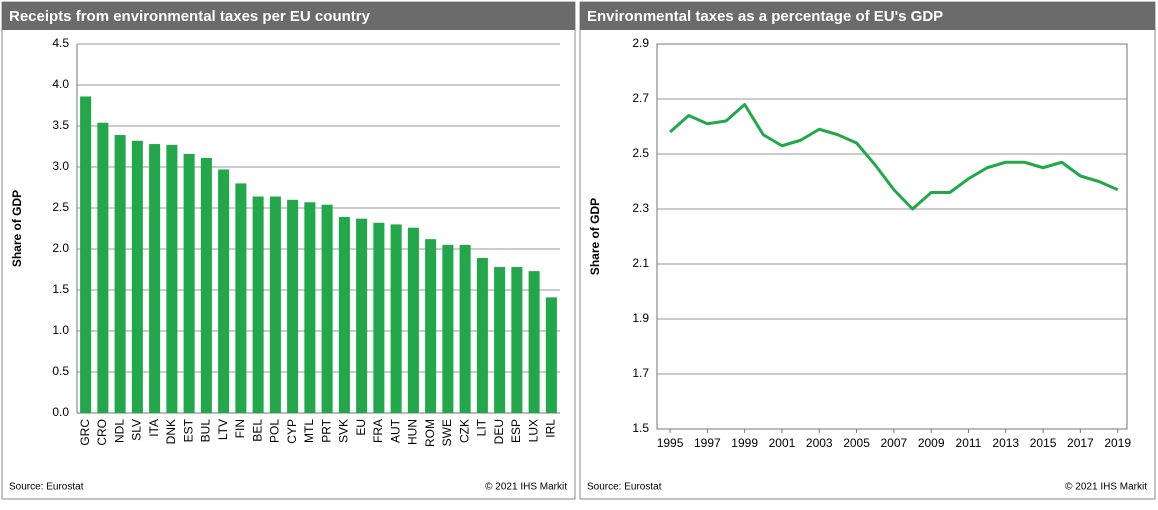 The width and height of the screenshot is (1158, 510). I want to click on x-tick-label: SVK, so click(344, 431).